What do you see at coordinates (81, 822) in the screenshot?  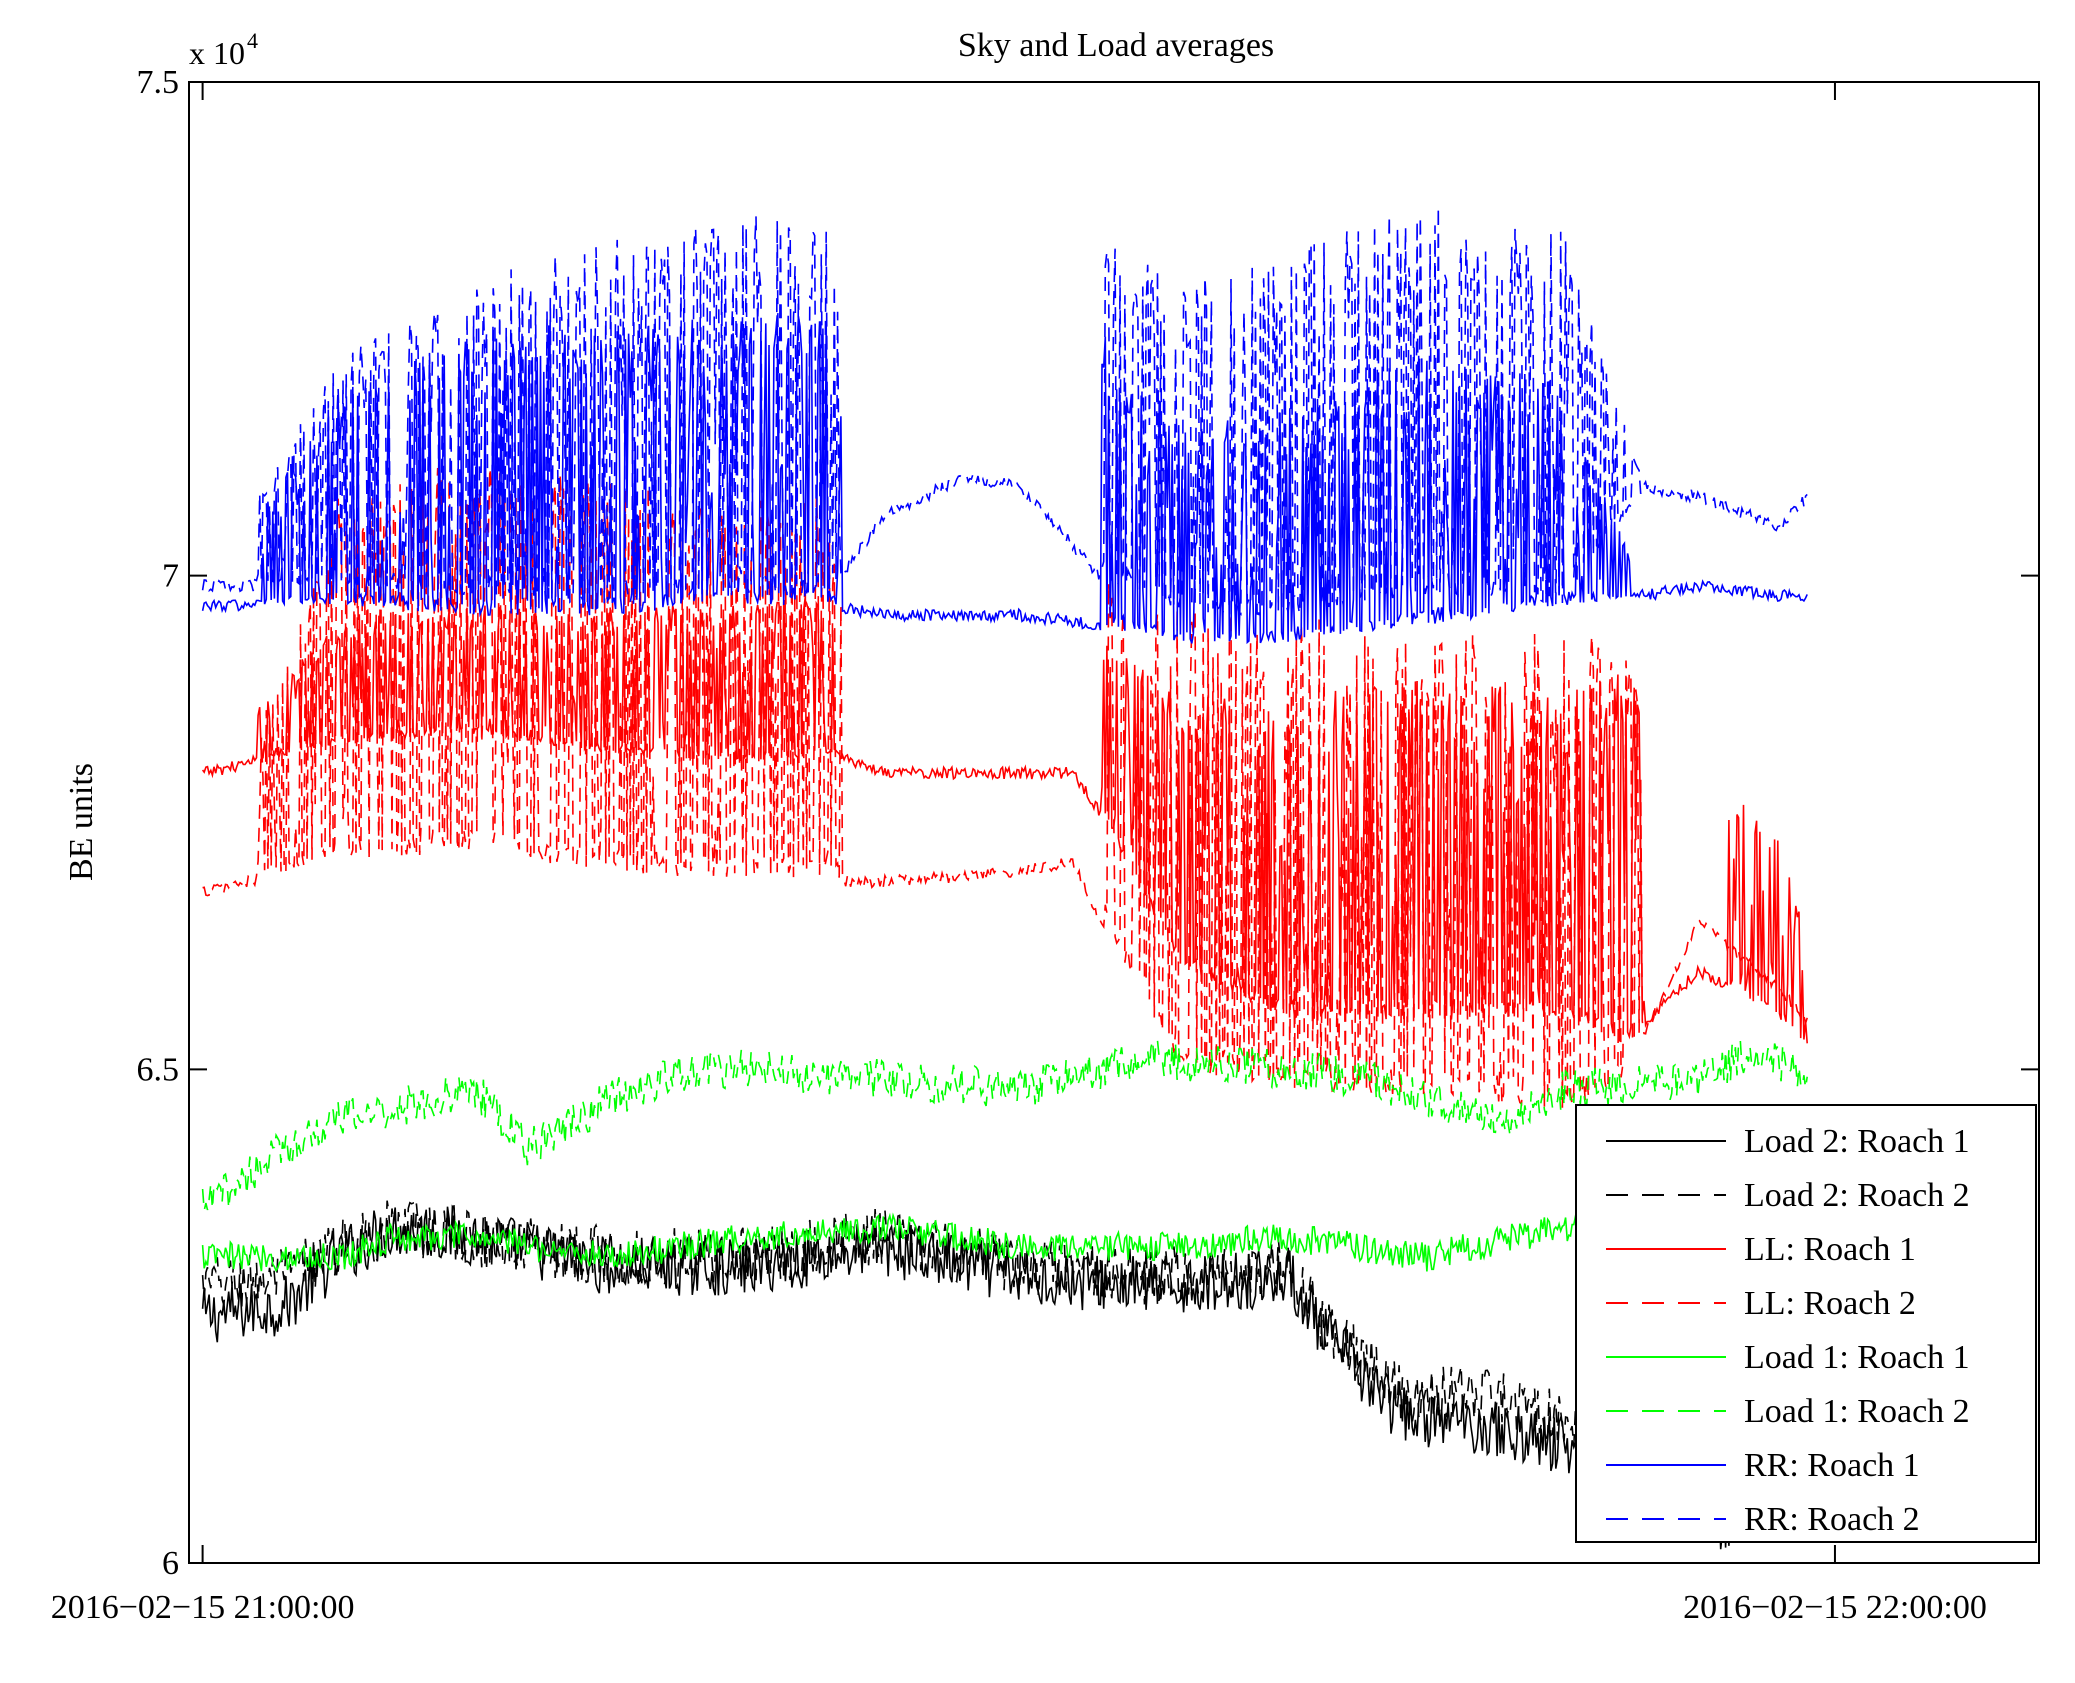 I see `y-axis-label: BE units` at bounding box center [81, 822].